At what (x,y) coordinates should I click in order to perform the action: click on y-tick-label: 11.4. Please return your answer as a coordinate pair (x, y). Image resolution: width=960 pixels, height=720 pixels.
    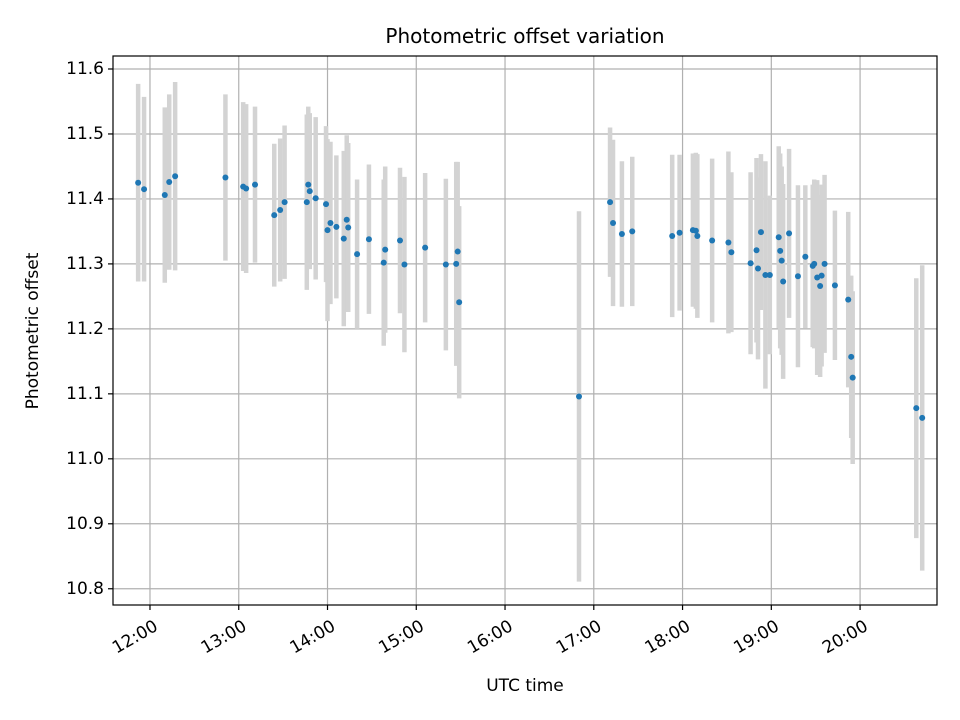
    Looking at the image, I should click on (85, 199).